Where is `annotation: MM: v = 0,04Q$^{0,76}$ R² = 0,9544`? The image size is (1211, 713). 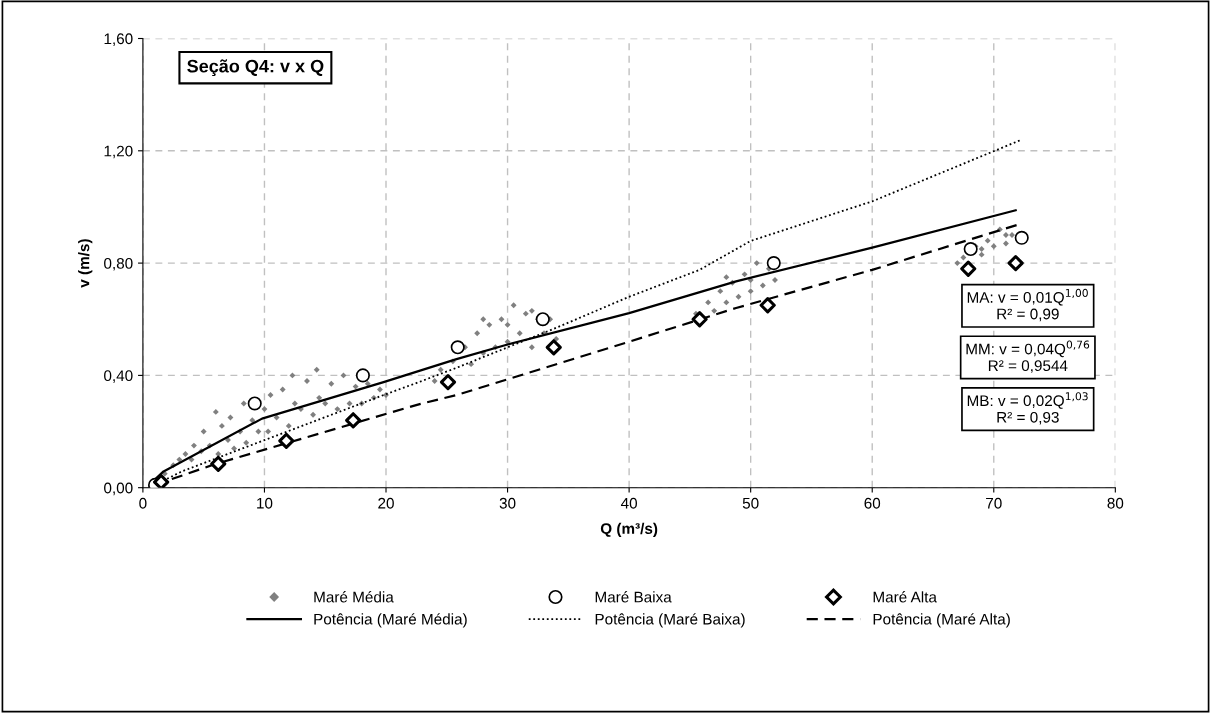
annotation: MM: v = 0,04Q$^{0,76}$ R² = 0,9544 is located at coordinates (1028, 356).